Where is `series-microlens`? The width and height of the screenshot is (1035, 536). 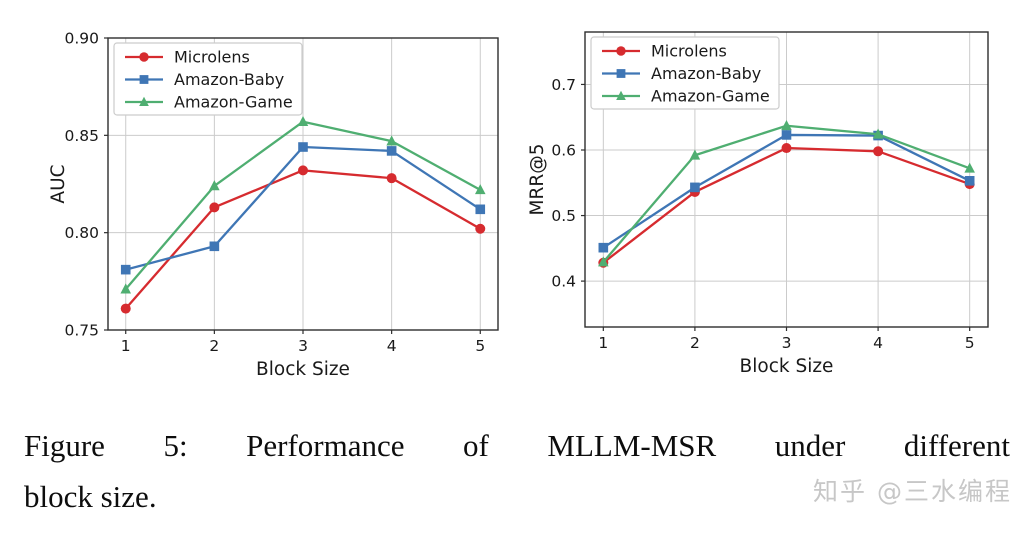
series-microlens is located at coordinates (303, 239).